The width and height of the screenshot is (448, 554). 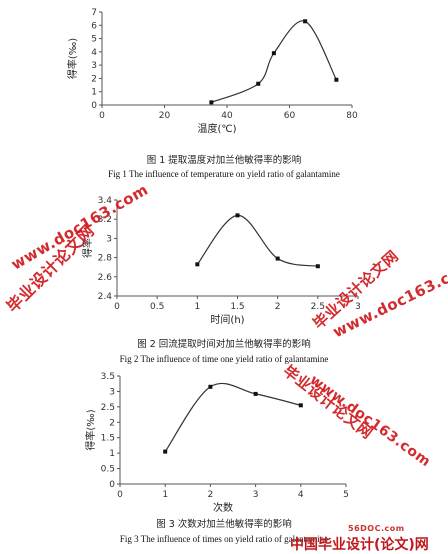 What do you see at coordinates (105, 220) in the screenshot?
I see `chart-2-y-tick-label: 3.2` at bounding box center [105, 220].